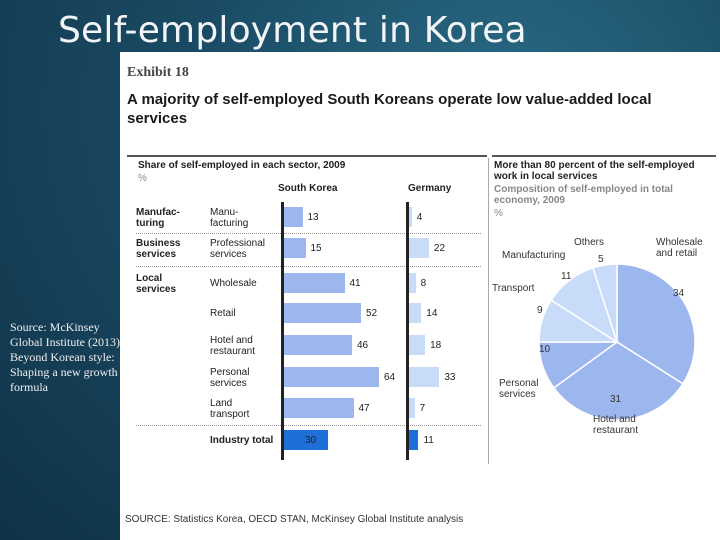 Image resolution: width=720 pixels, height=540 pixels. Describe the element at coordinates (142, 178) in the screenshot. I see `bar-chart-unit: %` at that location.